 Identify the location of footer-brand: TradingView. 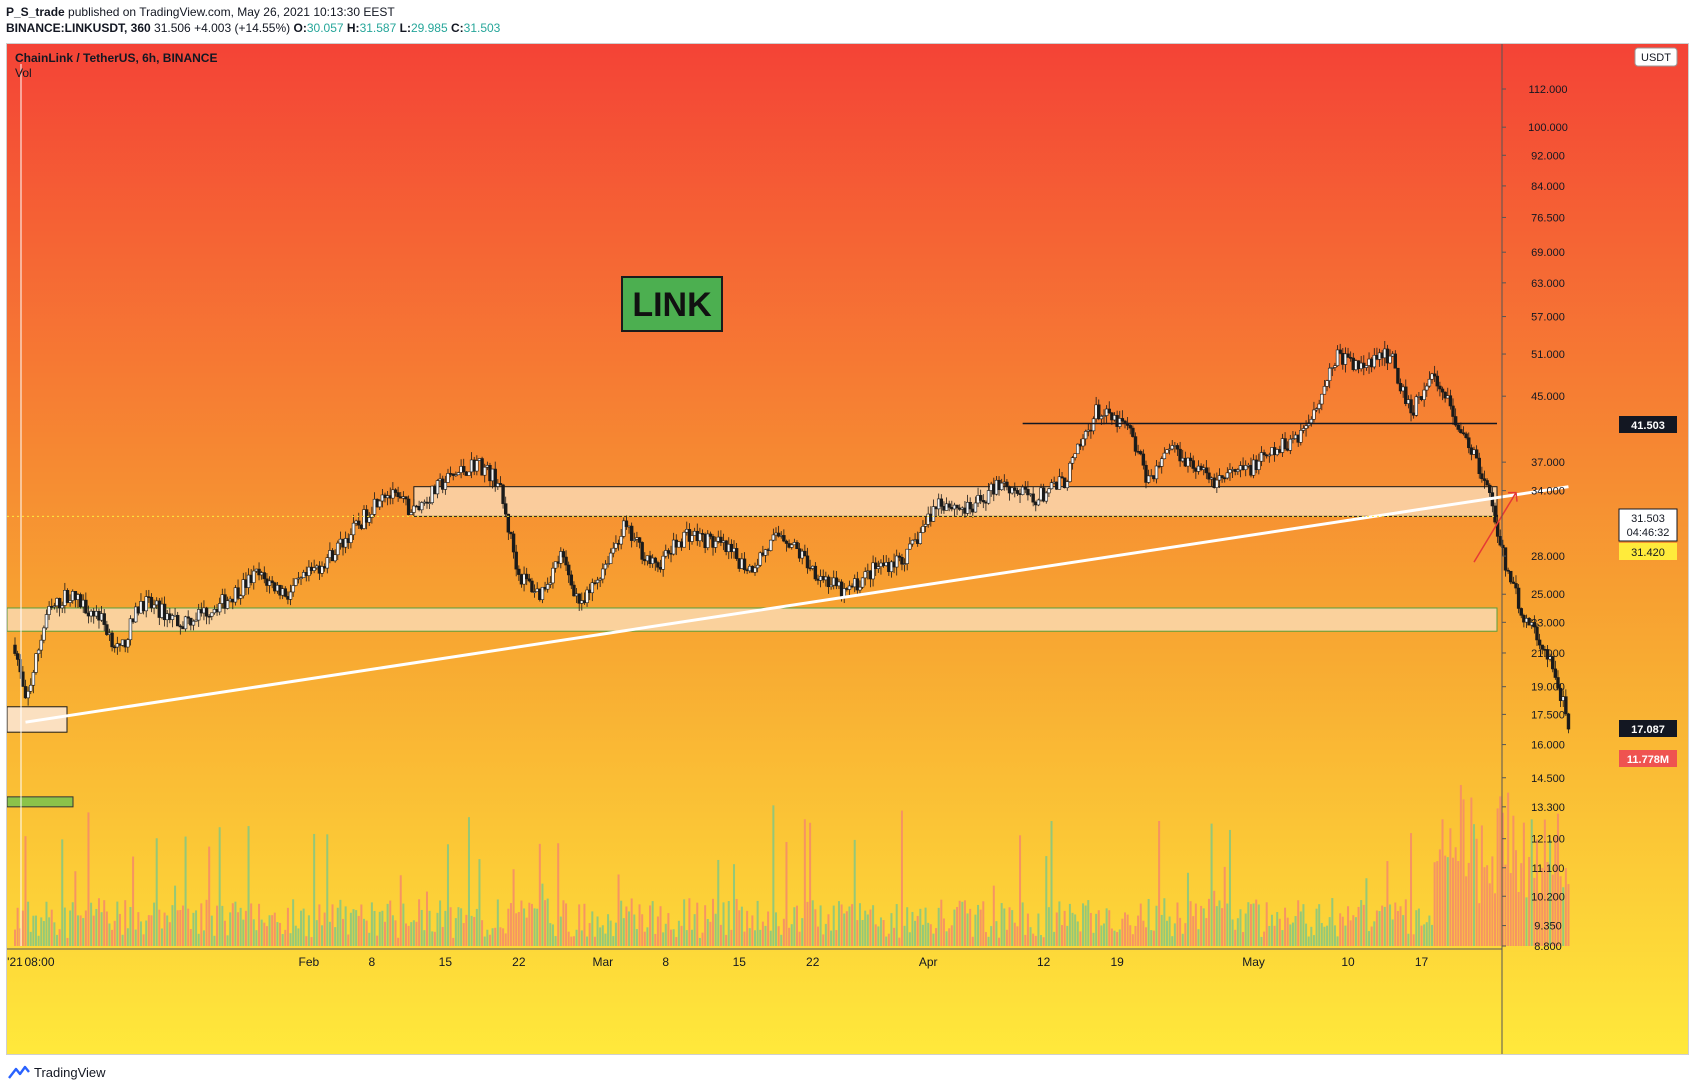
(70, 1072).